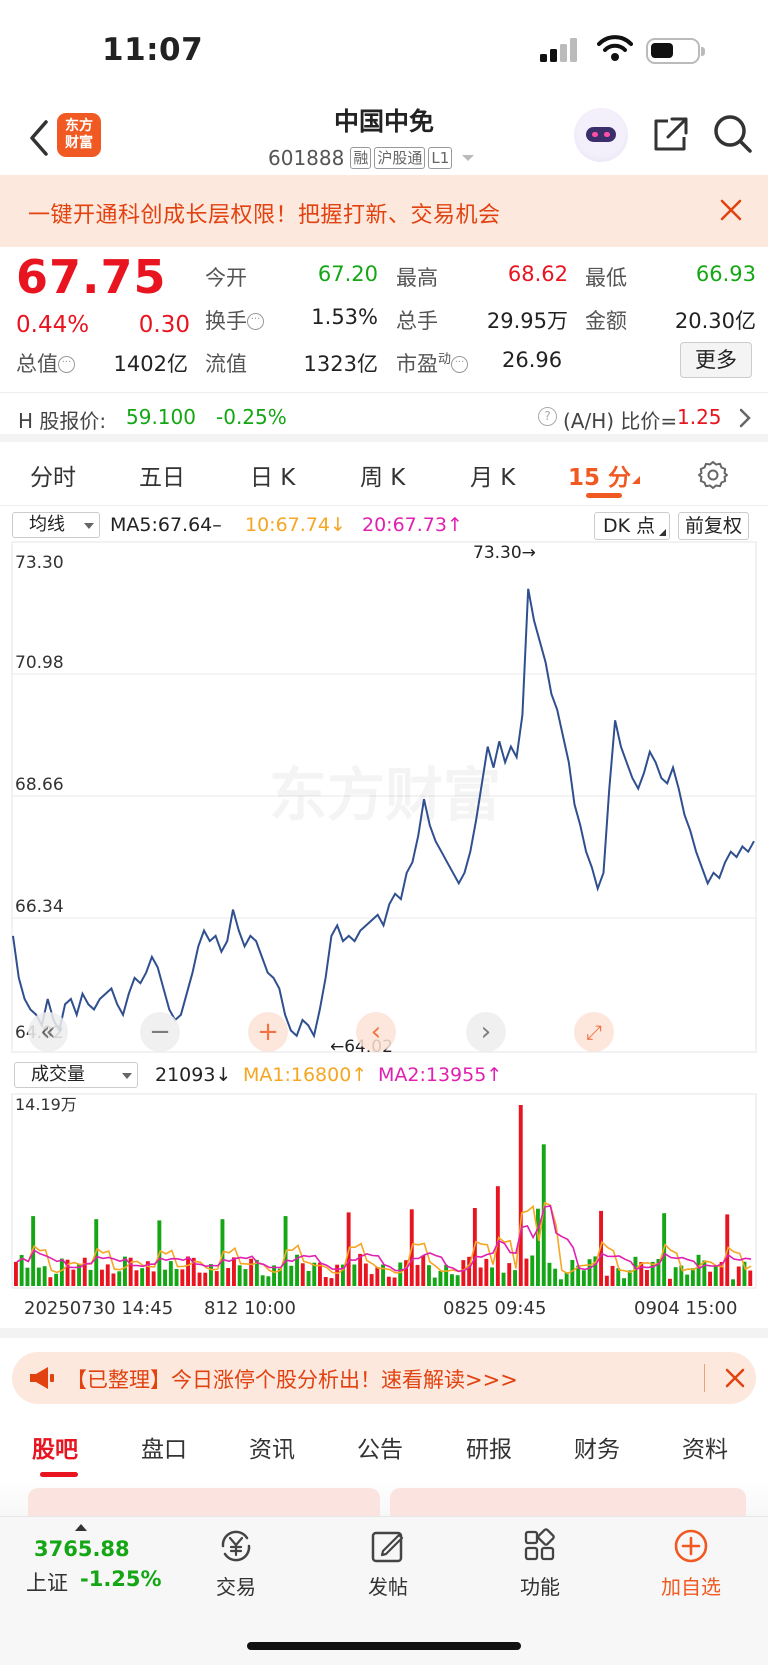 The width and height of the screenshot is (768, 1665). I want to click on pe-label: 市盈动 ···, so click(432, 363).